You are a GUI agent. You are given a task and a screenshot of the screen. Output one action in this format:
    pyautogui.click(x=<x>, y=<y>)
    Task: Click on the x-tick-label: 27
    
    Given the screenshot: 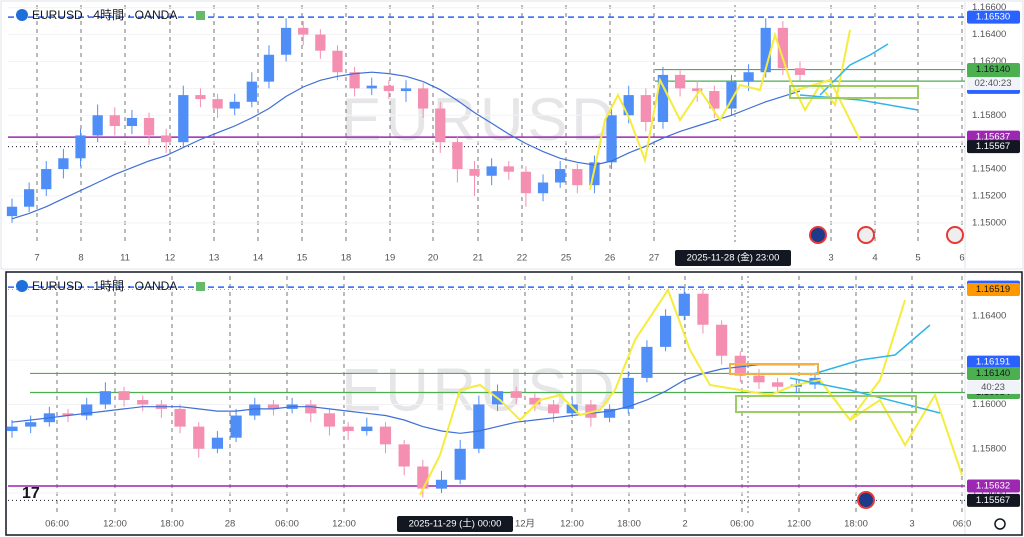 What is the action you would take?
    pyautogui.click(x=654, y=258)
    